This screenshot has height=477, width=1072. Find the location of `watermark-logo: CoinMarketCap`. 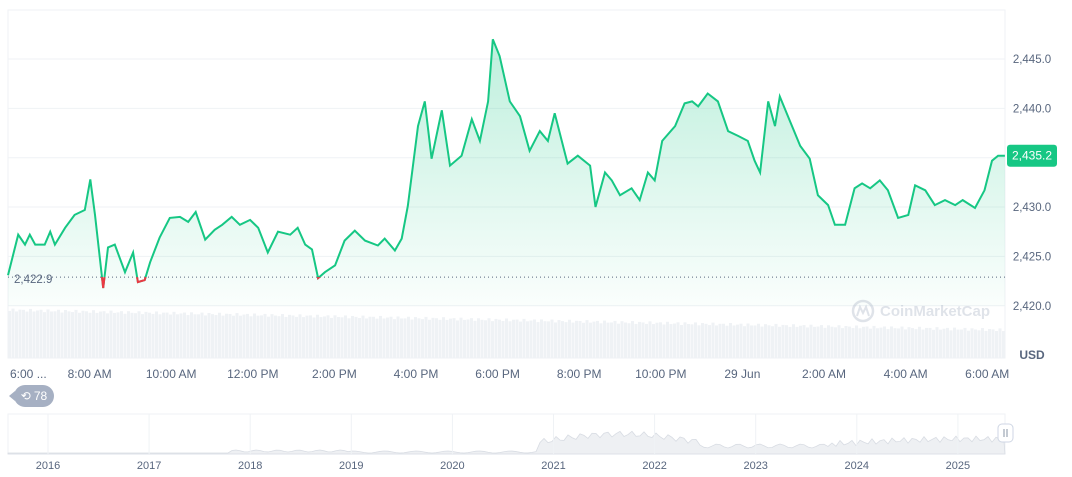

watermark-logo: CoinMarketCap is located at coordinates (920, 311).